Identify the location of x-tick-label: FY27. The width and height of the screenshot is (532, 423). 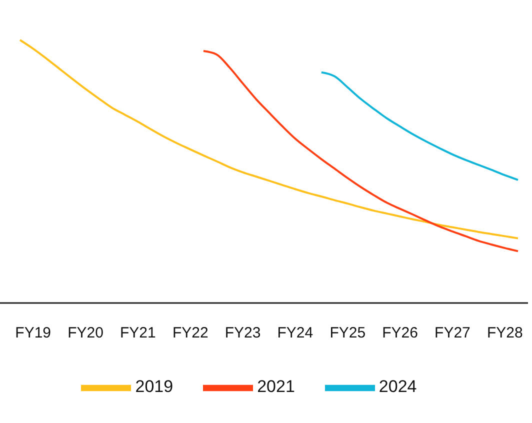
(452, 333).